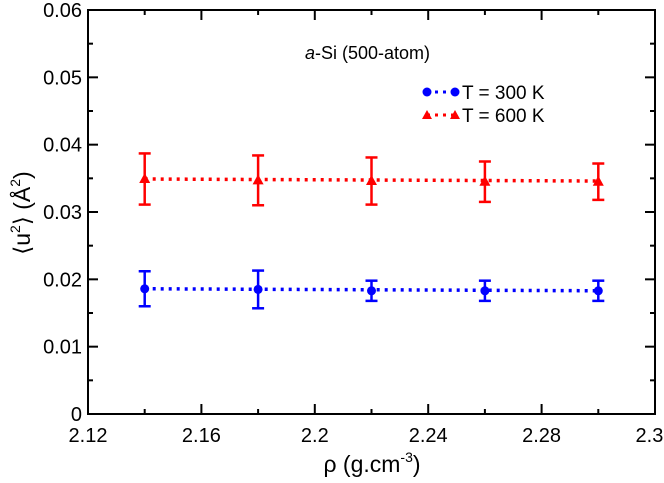 Image resolution: width=664 pixels, height=483 pixels. What do you see at coordinates (62, 78) in the screenshot?
I see `y-tick-label: 0.05` at bounding box center [62, 78].